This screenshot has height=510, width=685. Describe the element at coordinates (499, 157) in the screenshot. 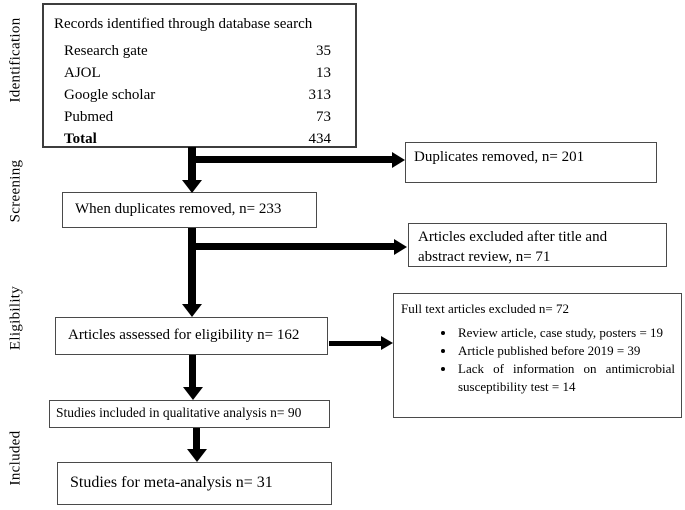

I see `duplicates-removed-text: Duplicates removed, n= 201` at that location.